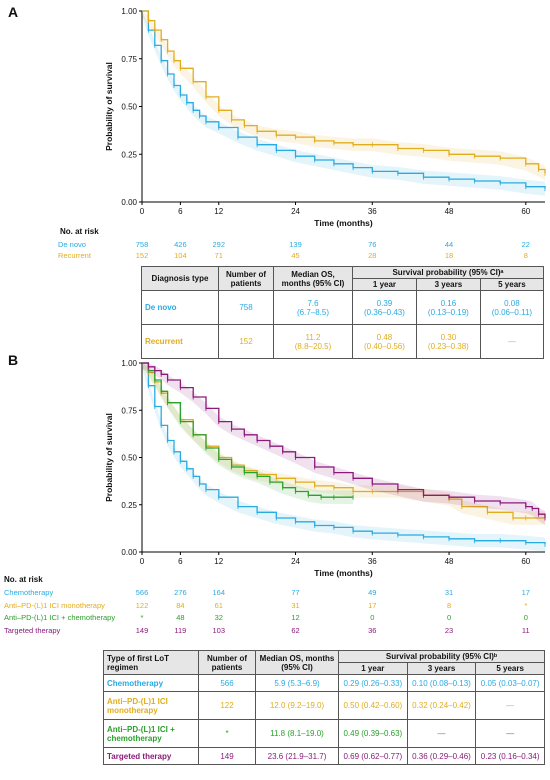  I want to click on risk-value: 76, so click(372, 244).